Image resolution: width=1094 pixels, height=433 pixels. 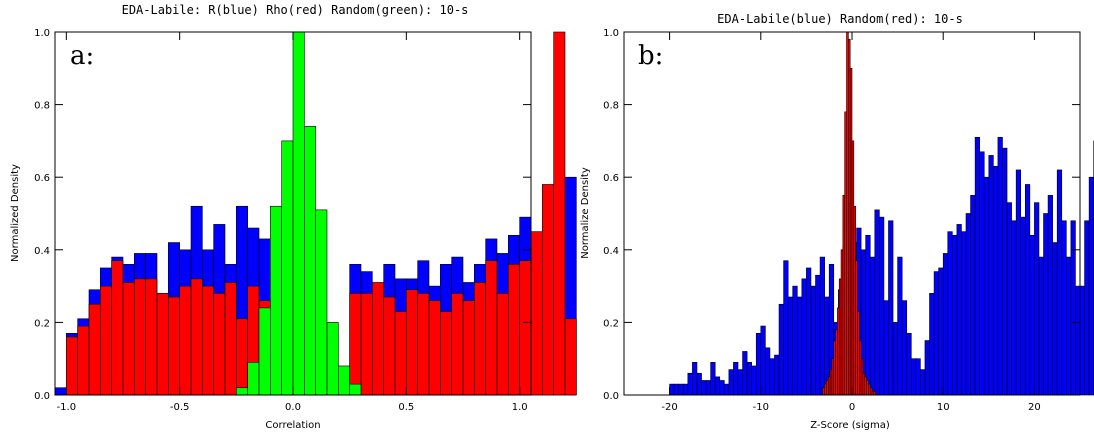 I want to click on panel-b-xtick-label: -20, so click(x=669, y=407).